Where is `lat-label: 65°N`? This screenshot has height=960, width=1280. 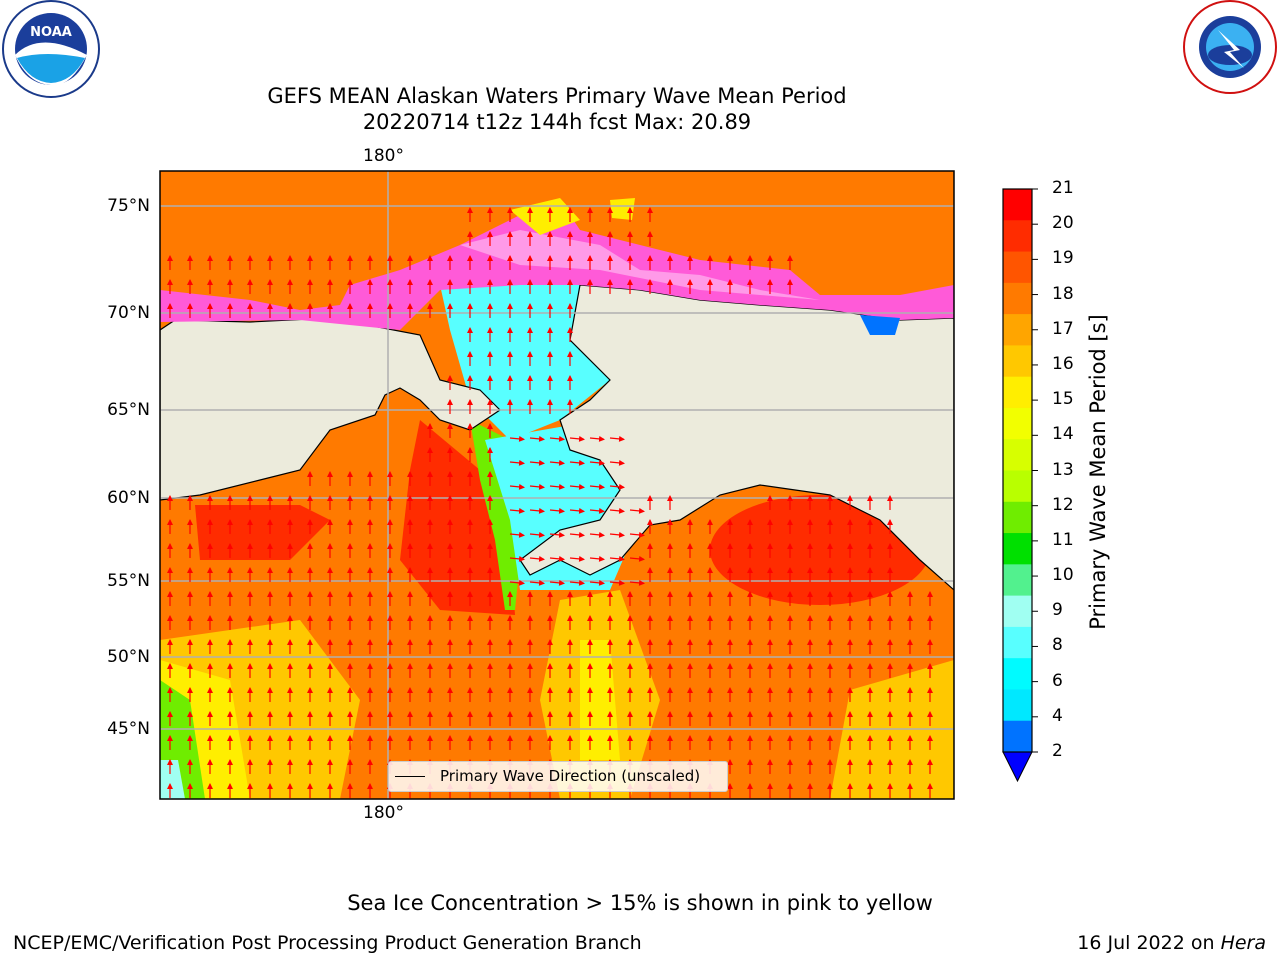
lat-label: 65°N is located at coordinates (128, 410).